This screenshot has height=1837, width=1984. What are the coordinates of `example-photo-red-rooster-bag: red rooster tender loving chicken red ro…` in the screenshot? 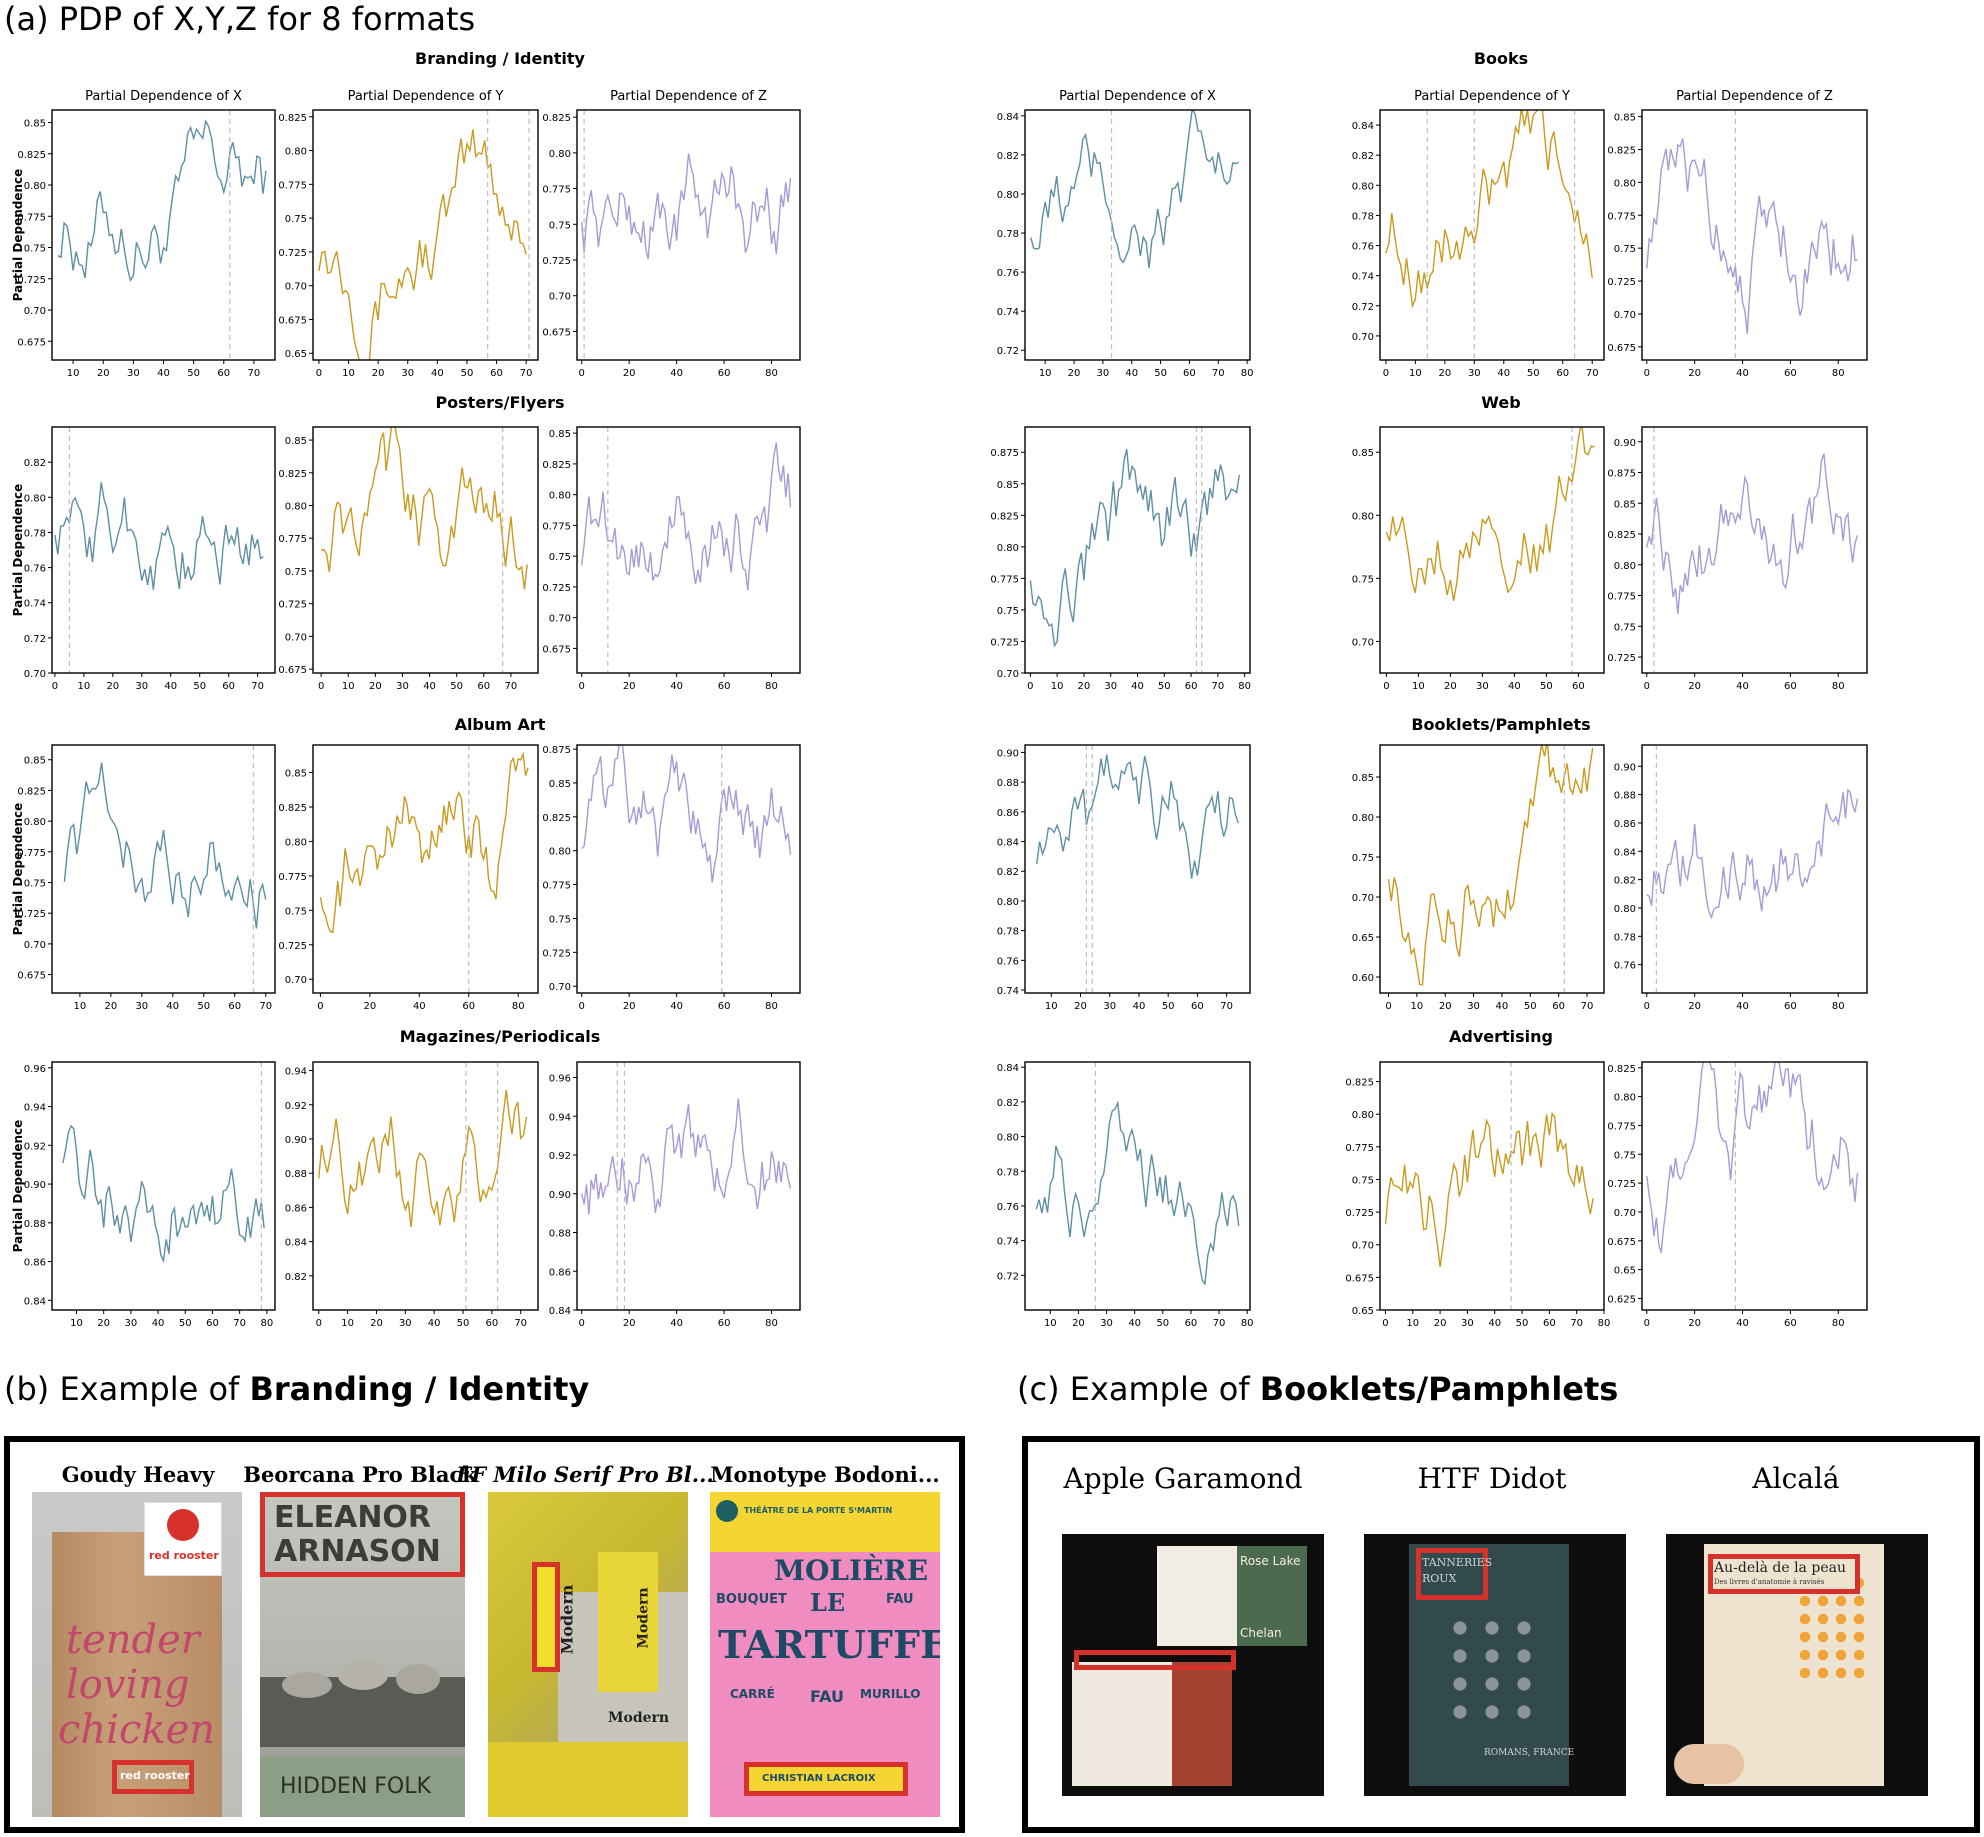 It's located at (137, 1654).